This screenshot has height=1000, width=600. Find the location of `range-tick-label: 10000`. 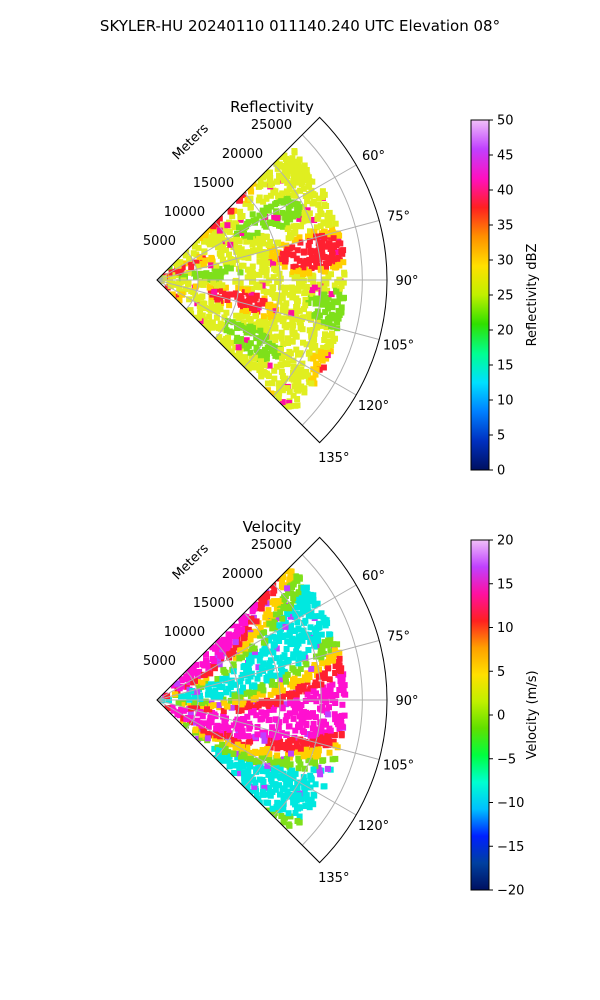

range-tick-label: 10000 is located at coordinates (184, 632).